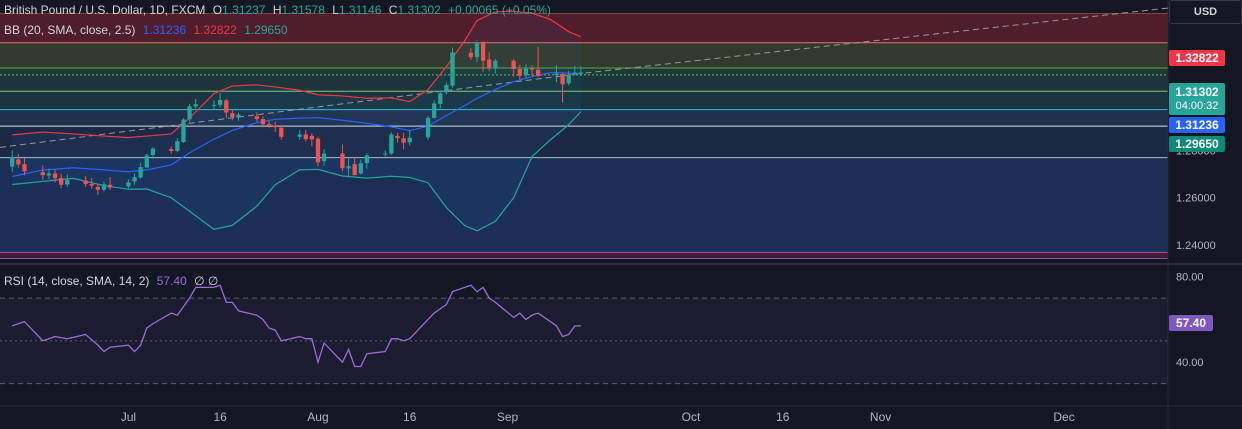  Describe the element at coordinates (508, 417) in the screenshot. I see `time-tick-label: Sep` at that location.